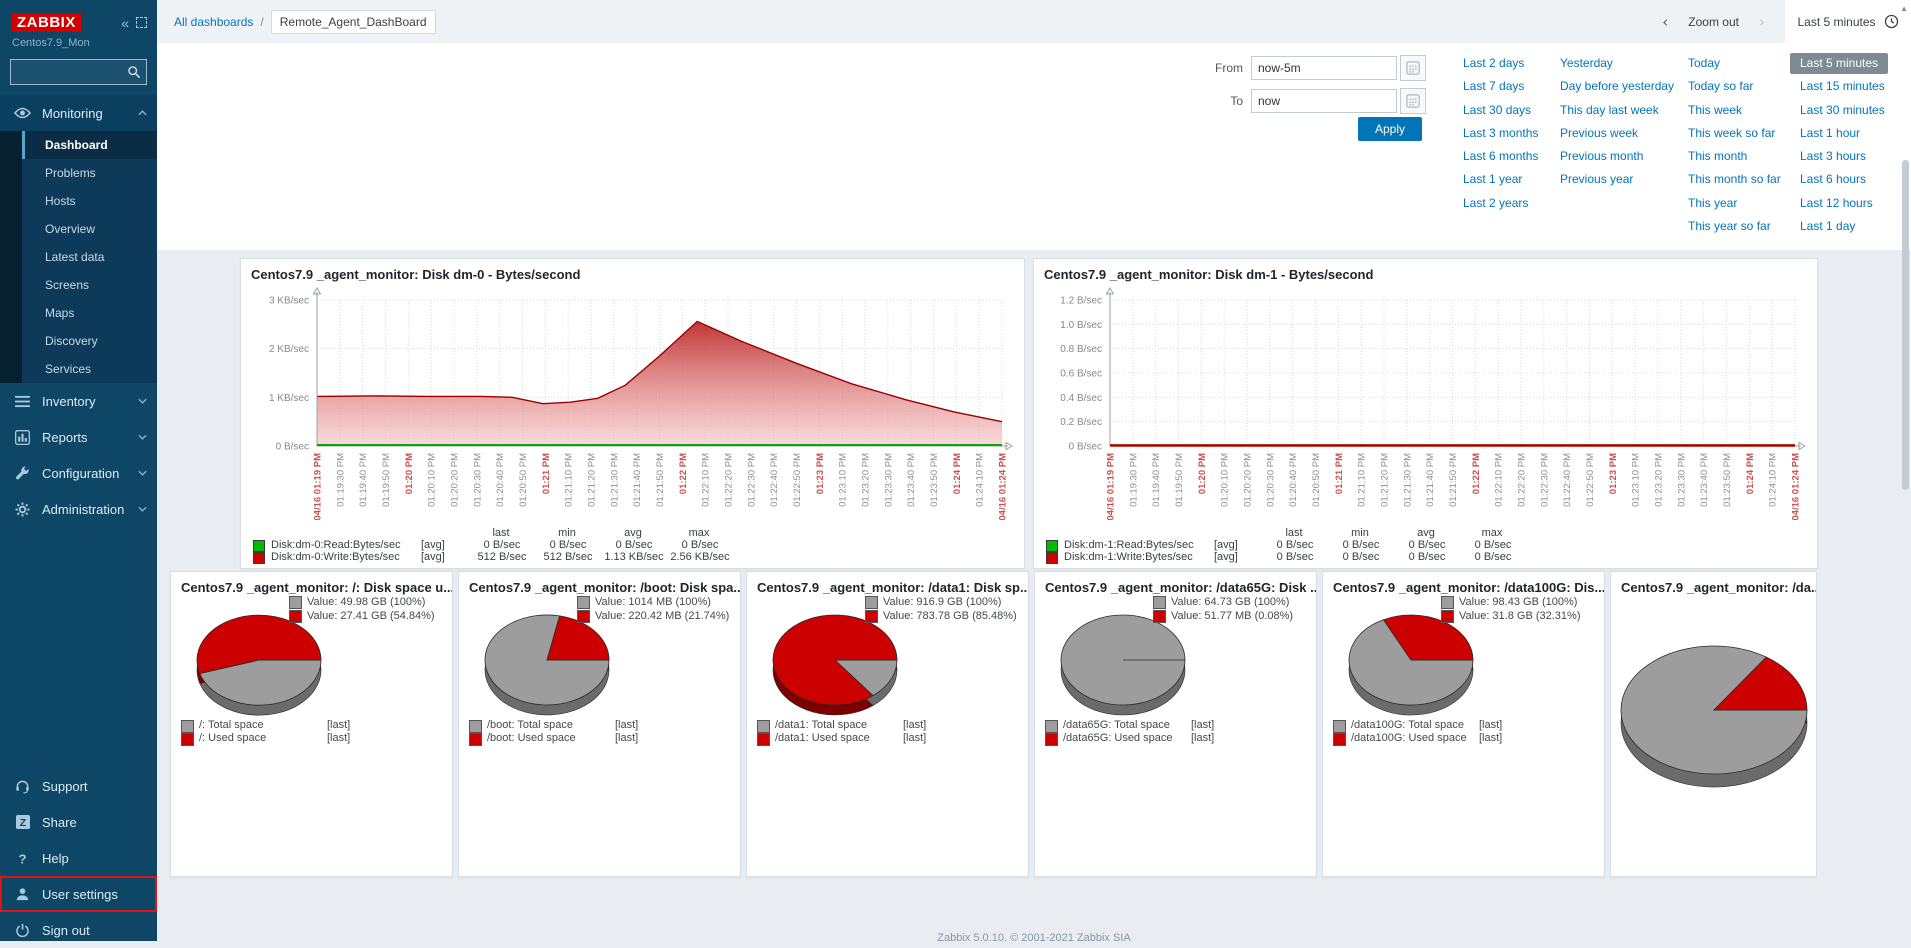 The height and width of the screenshot is (948, 1911). What do you see at coordinates (1732, 132) in the screenshot?
I see `range-link-this-week-so-far: This week so far` at bounding box center [1732, 132].